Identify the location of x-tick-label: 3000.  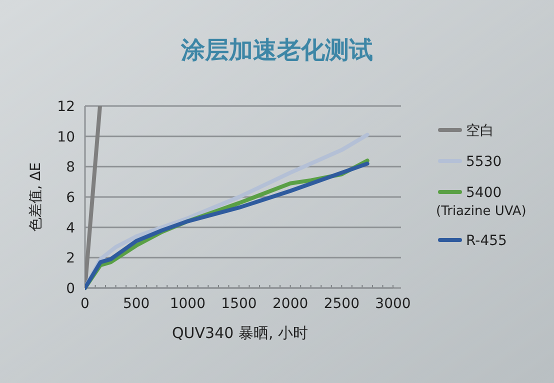
(393, 304).